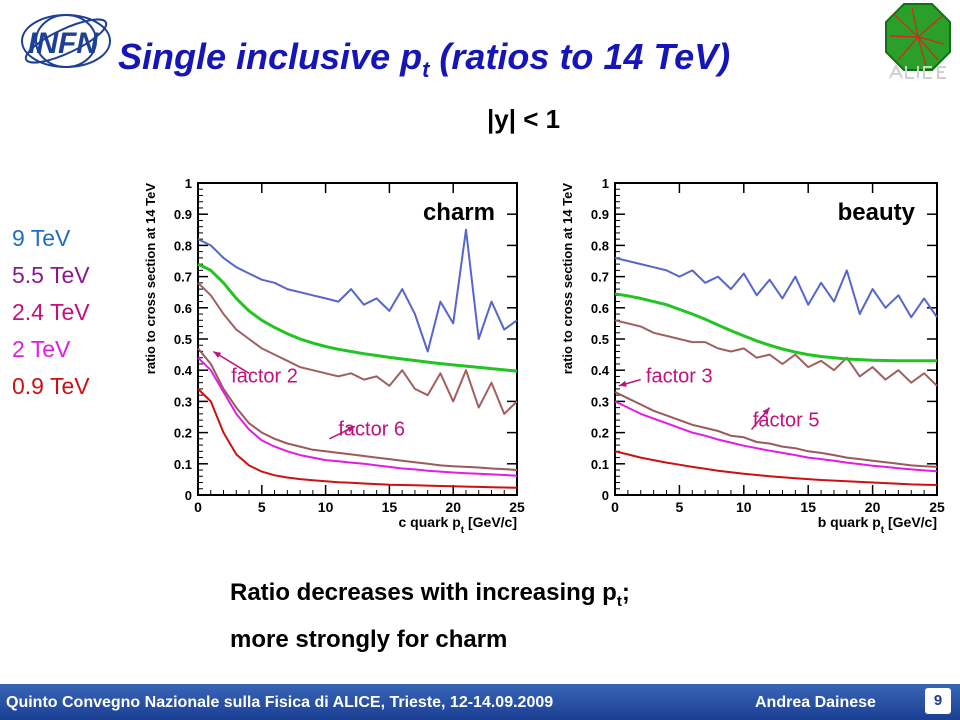  What do you see at coordinates (63, 43) in the screenshot?
I see `infn-logo-text: INFN` at bounding box center [63, 43].